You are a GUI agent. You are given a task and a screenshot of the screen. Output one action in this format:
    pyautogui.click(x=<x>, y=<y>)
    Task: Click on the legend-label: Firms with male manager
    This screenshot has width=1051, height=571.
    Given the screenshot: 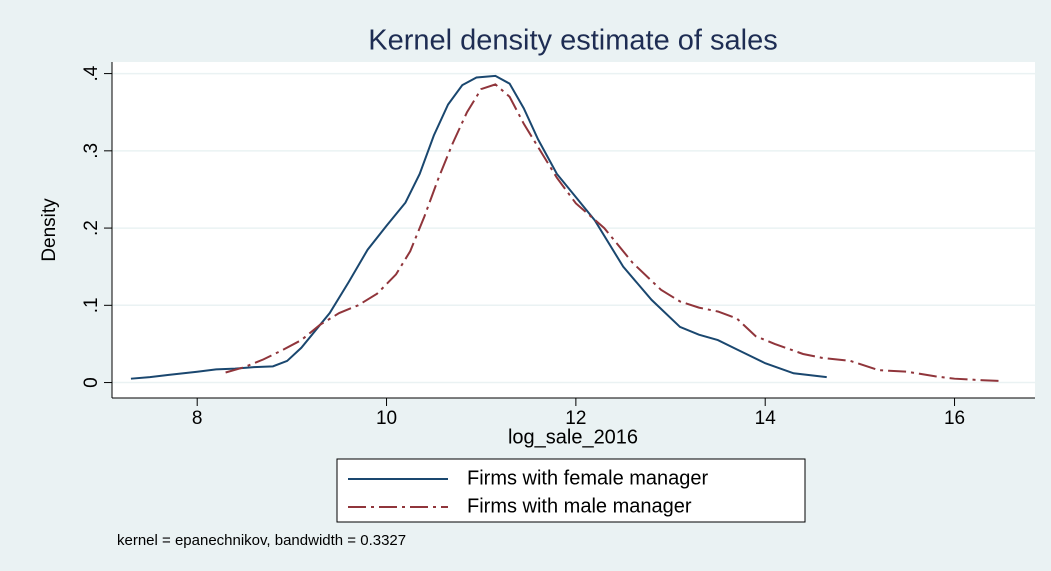 What is the action you would take?
    pyautogui.click(x=579, y=506)
    